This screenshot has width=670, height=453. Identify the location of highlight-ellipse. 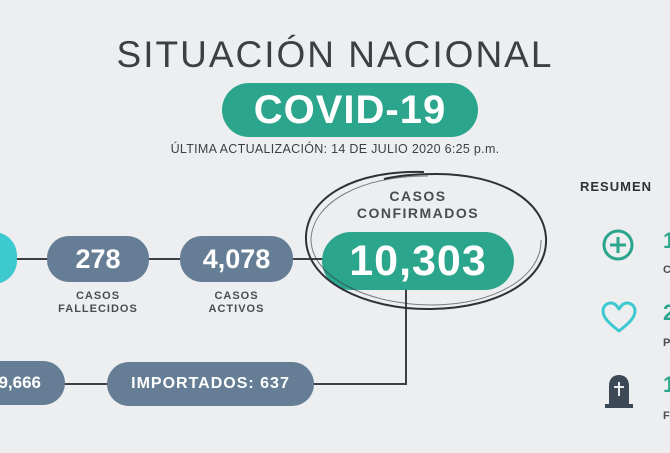
(426, 240).